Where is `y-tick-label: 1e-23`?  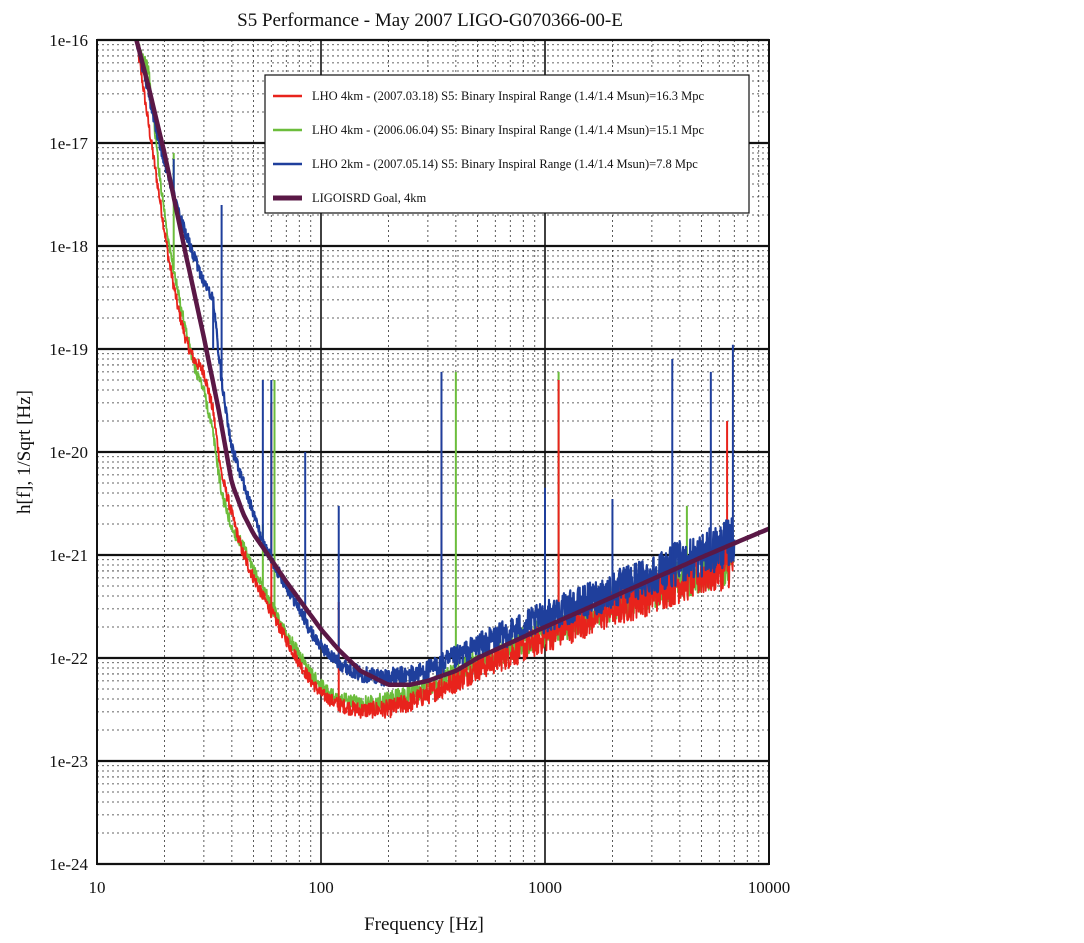
y-tick-label: 1e-23 is located at coordinates (68, 761).